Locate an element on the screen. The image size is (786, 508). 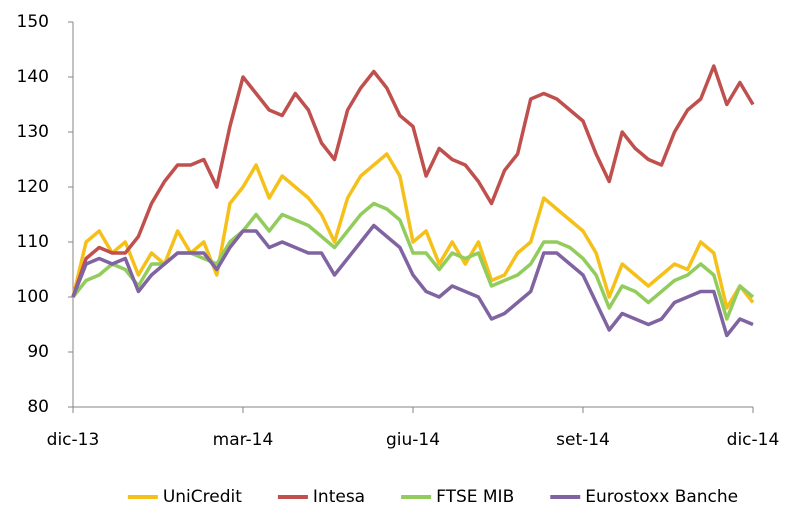
y-tick-label: 130 is located at coordinates (33, 132).